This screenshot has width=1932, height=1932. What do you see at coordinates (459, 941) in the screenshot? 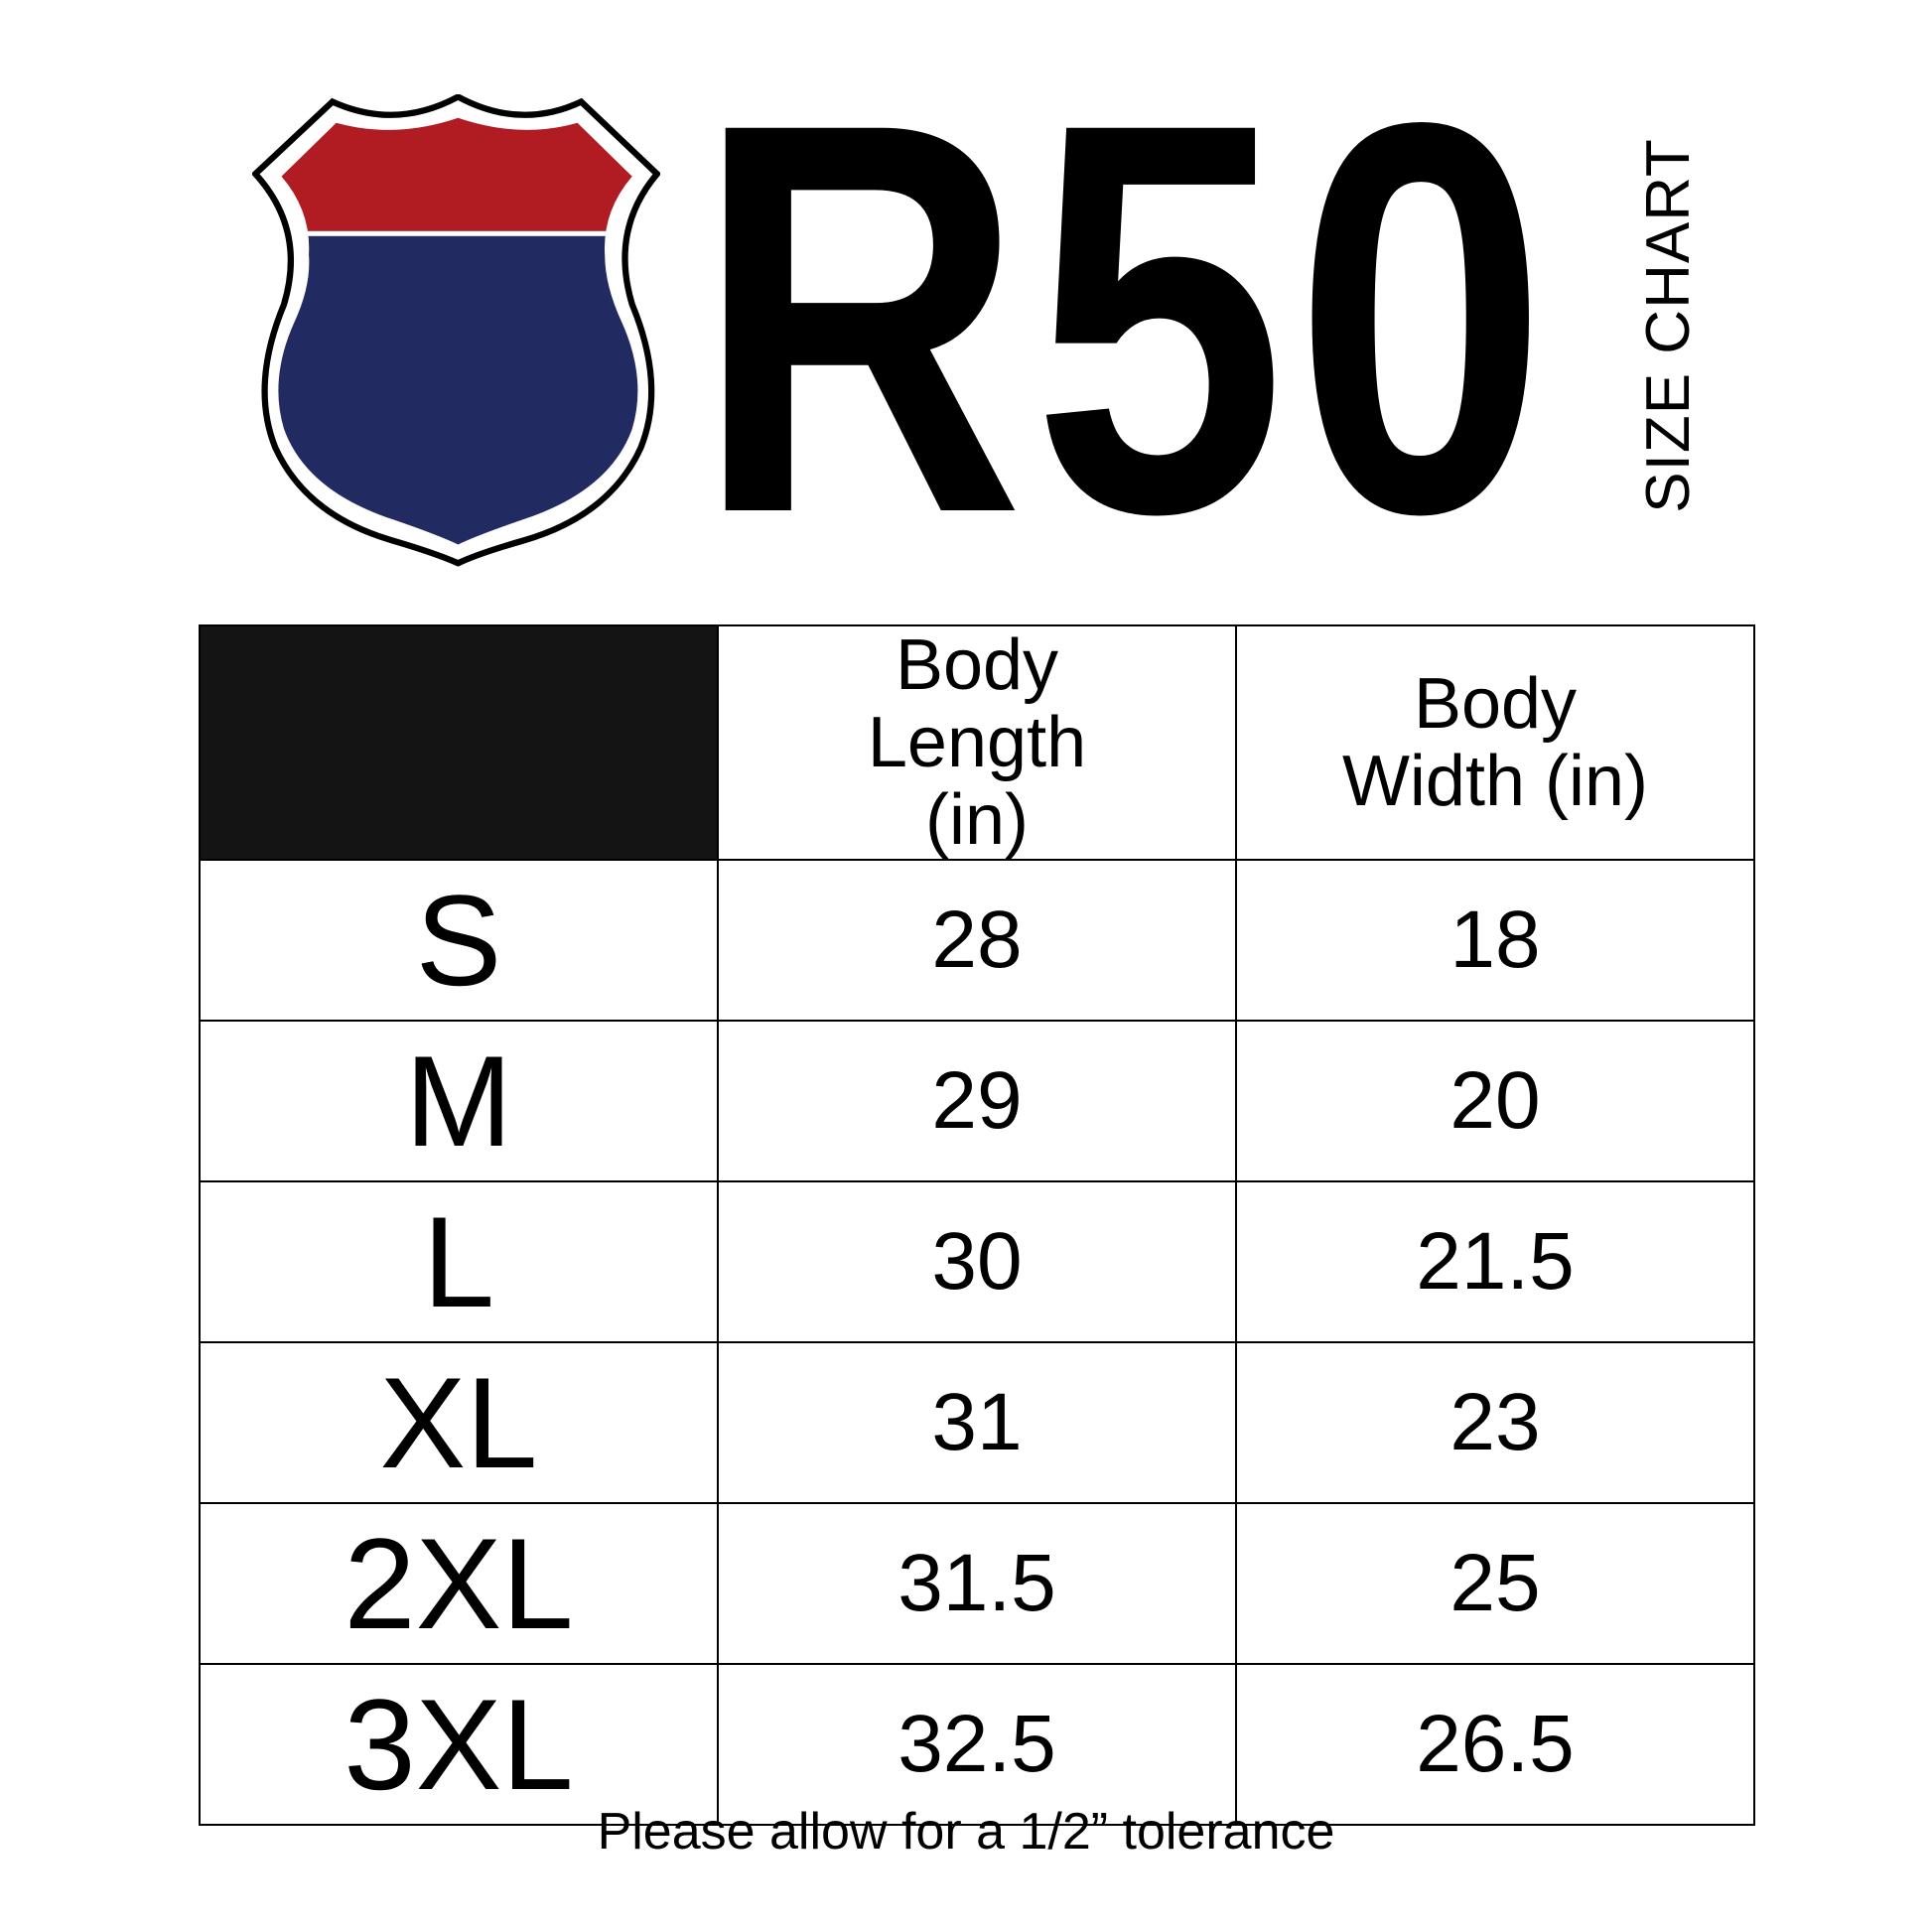
I see `size-cell: S` at bounding box center [459, 941].